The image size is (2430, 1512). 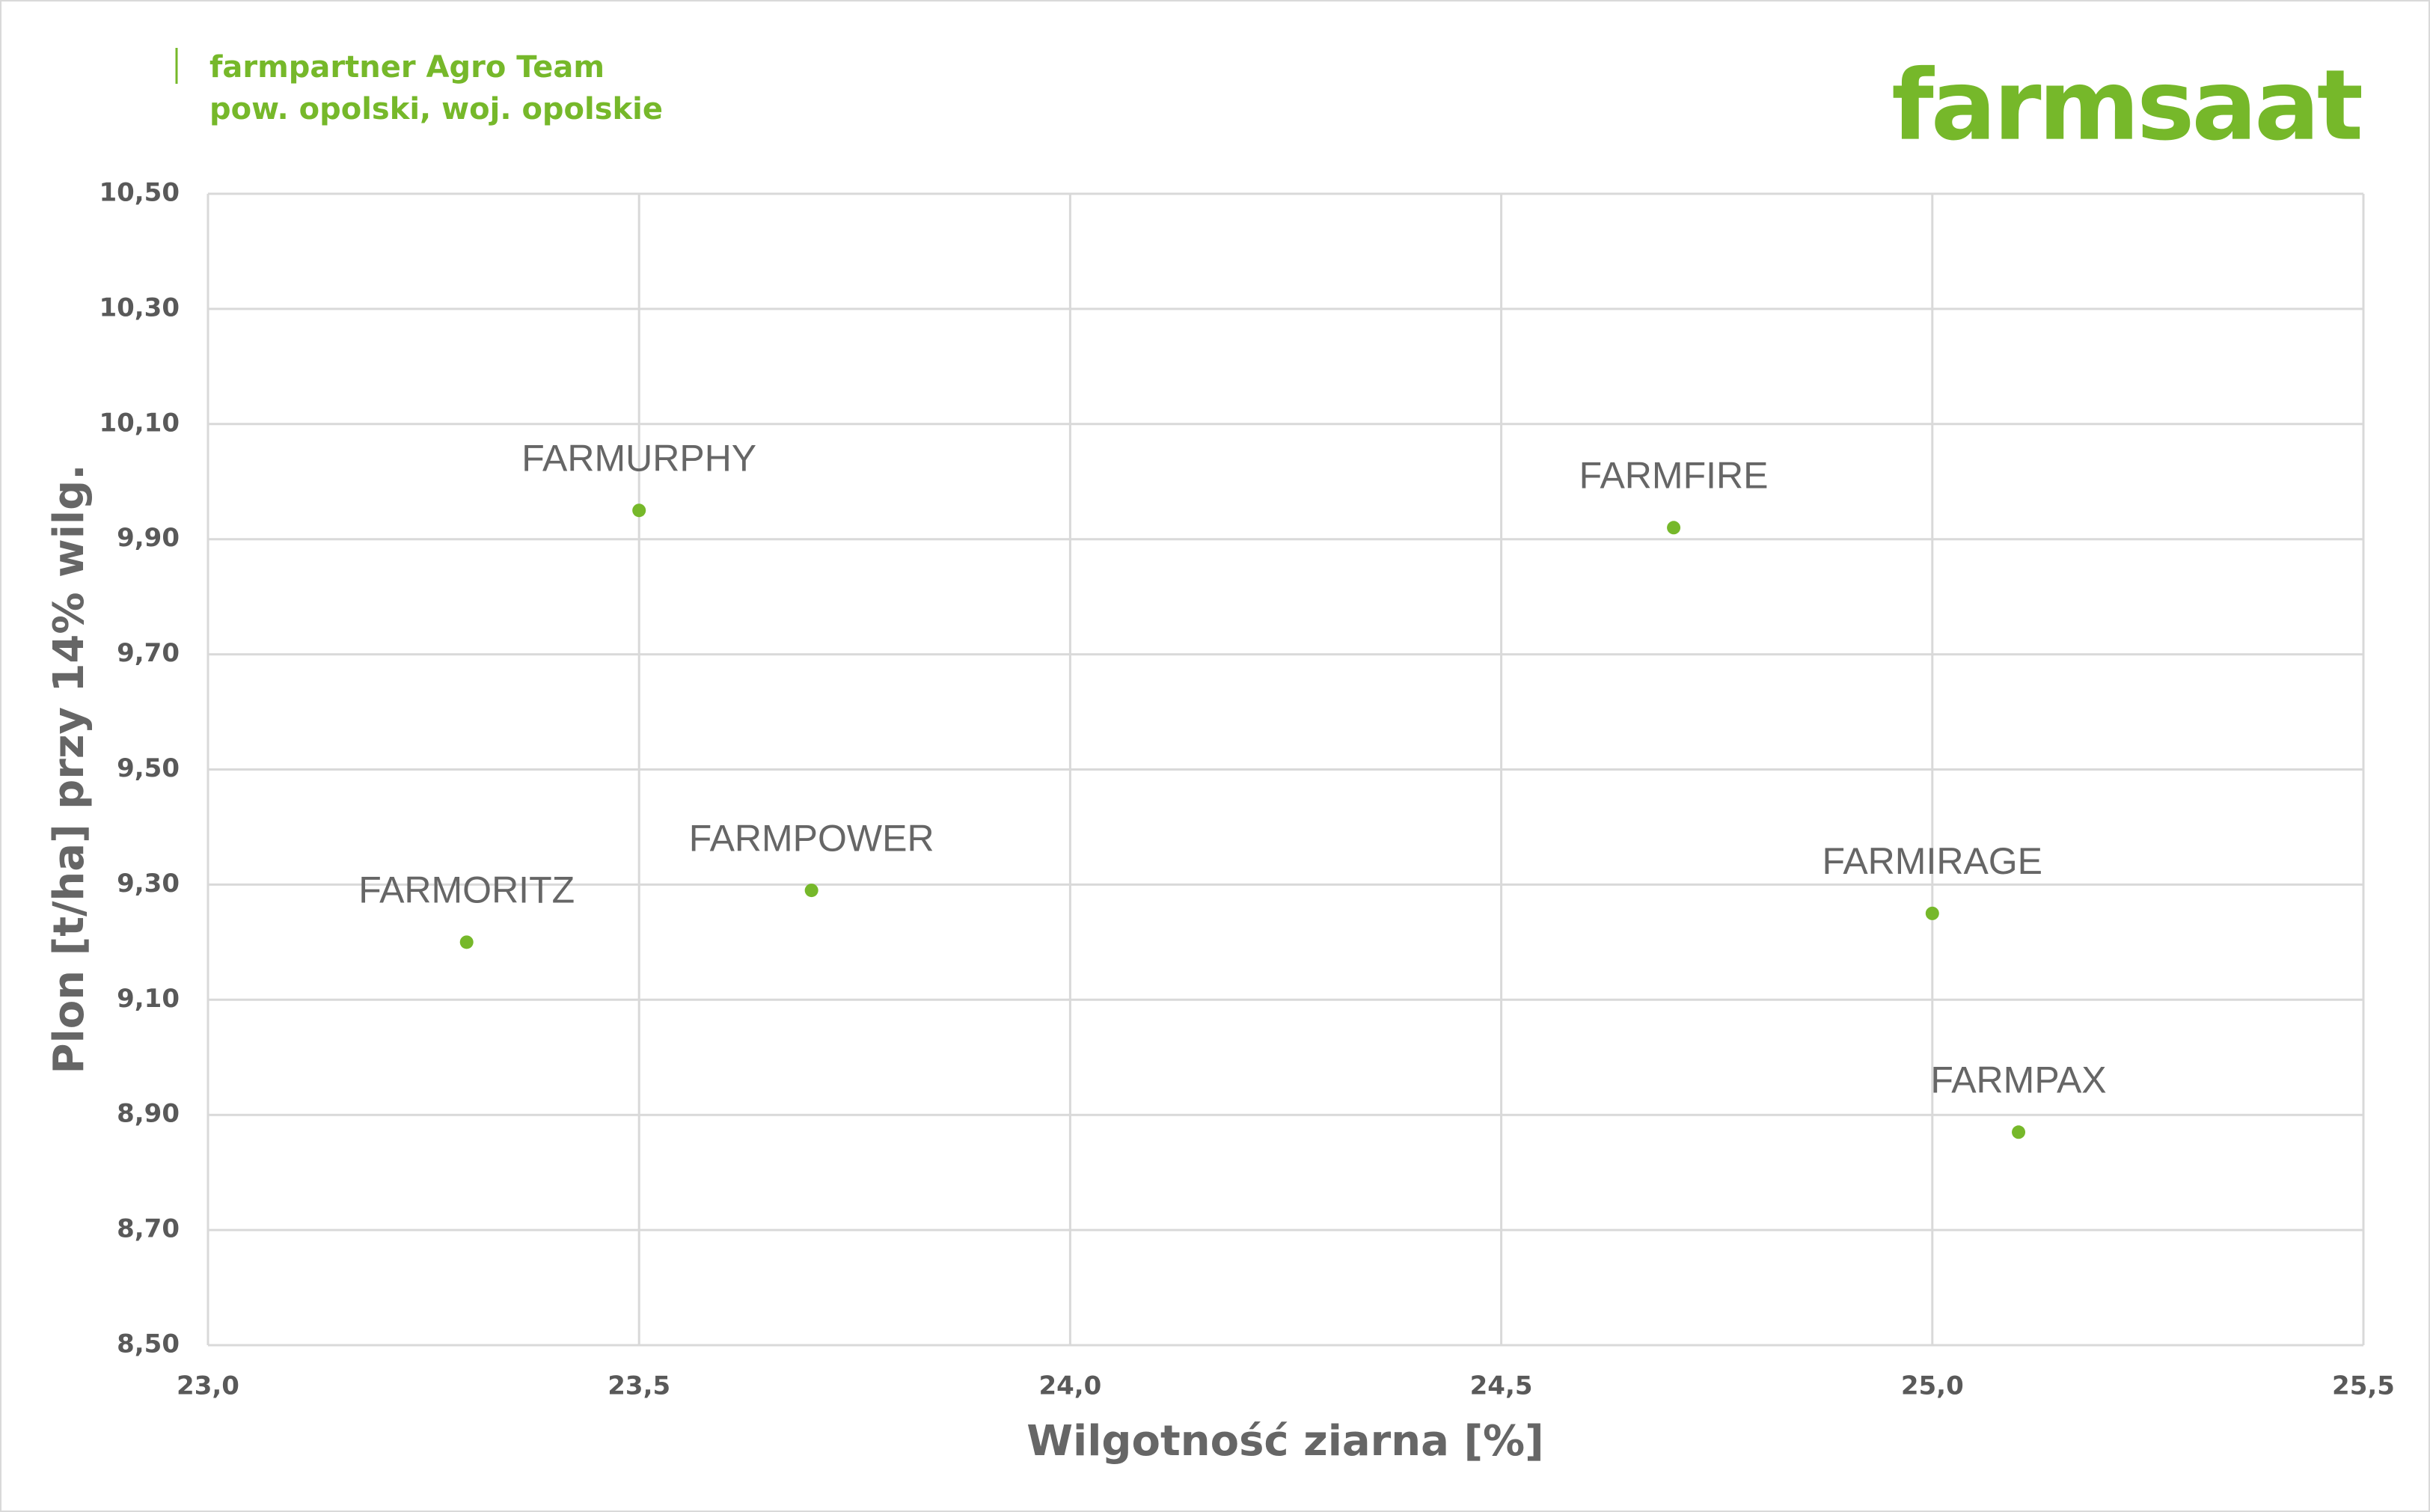 I want to click on point-label: FARMORITZ, so click(x=466, y=890).